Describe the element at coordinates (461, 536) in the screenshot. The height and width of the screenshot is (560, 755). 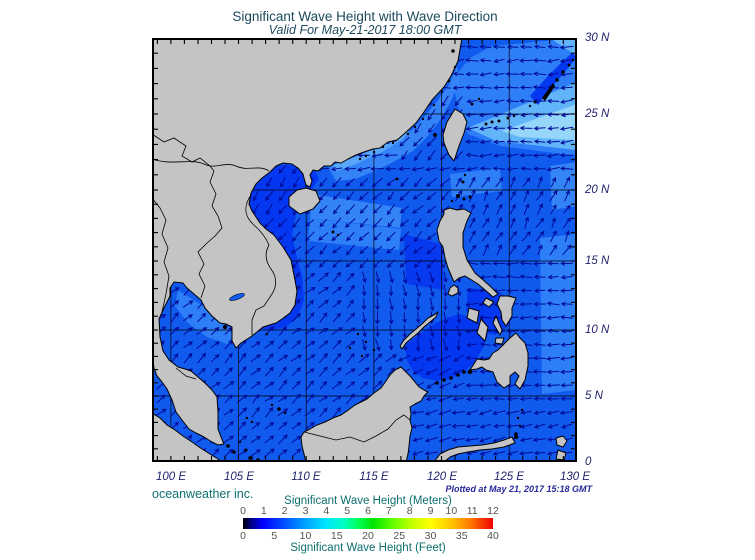
I see `feet-tick: 35` at that location.